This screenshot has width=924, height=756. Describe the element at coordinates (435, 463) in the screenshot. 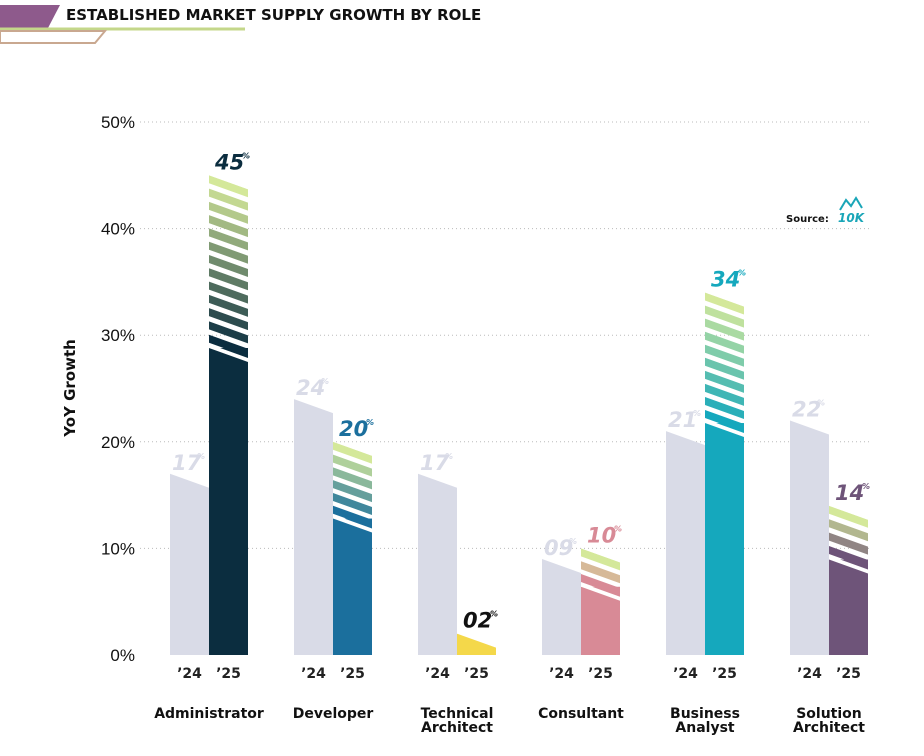

I see `value-label-2024: 17` at that location.